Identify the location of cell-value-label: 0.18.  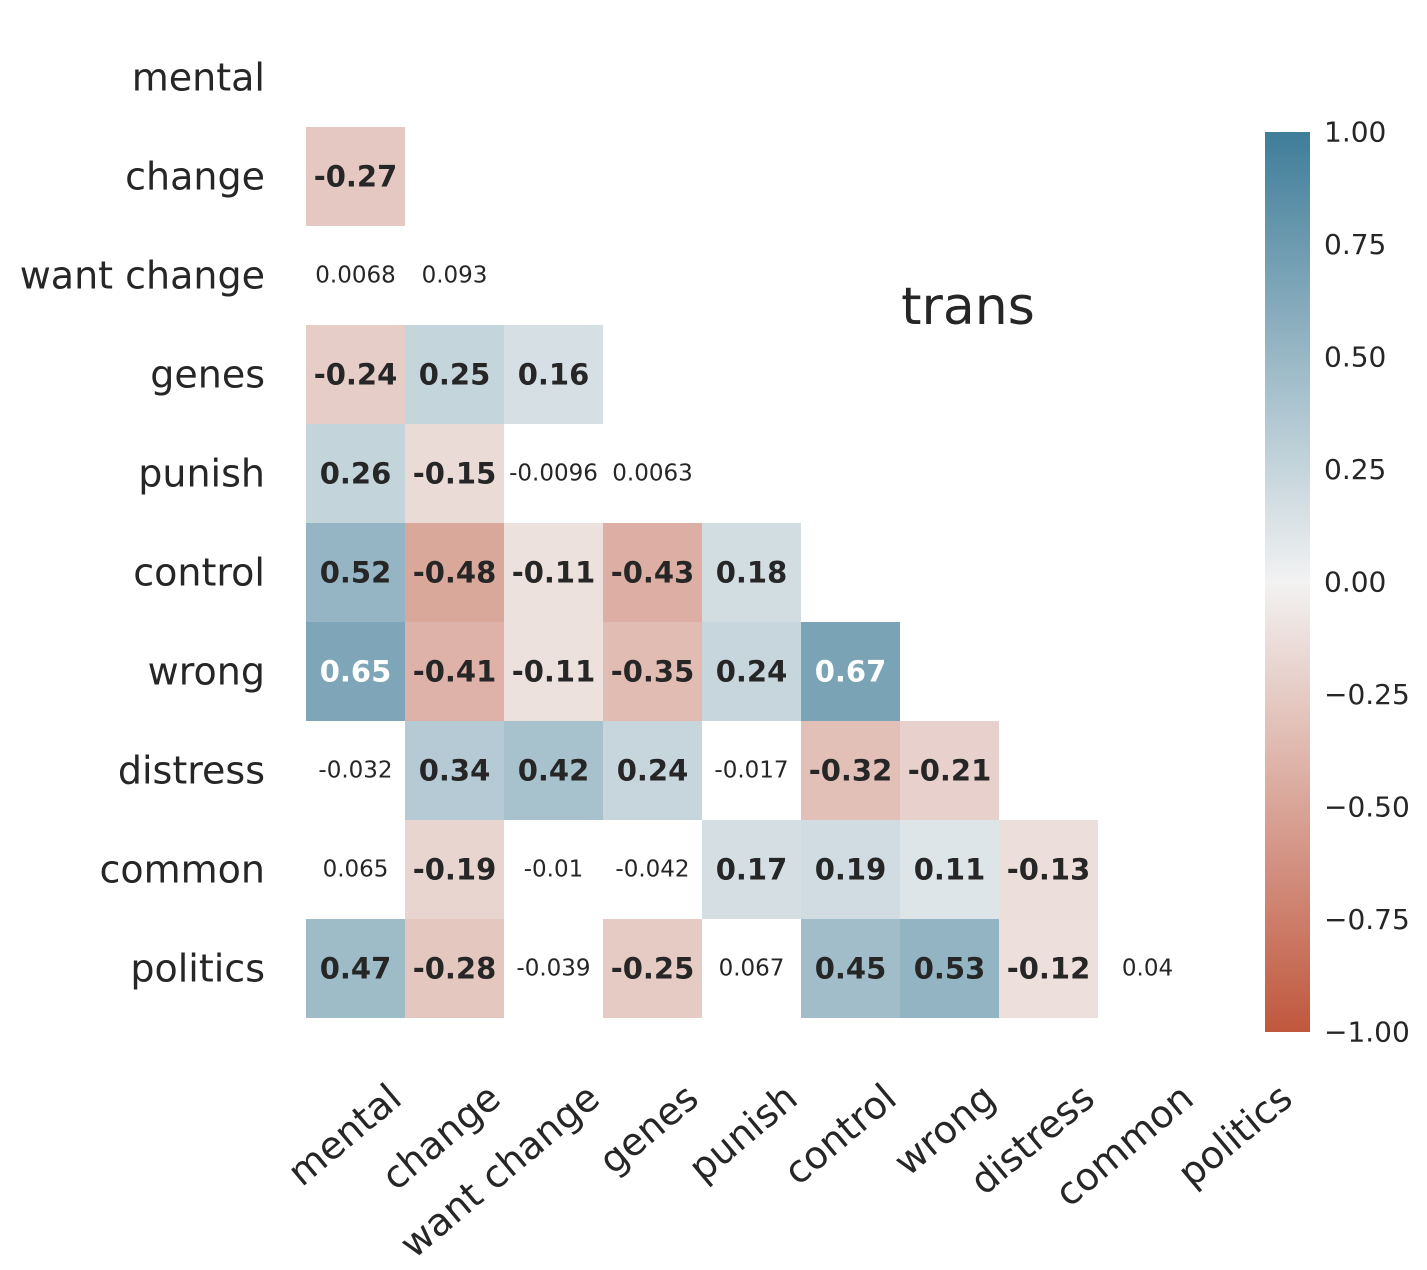
(752, 573).